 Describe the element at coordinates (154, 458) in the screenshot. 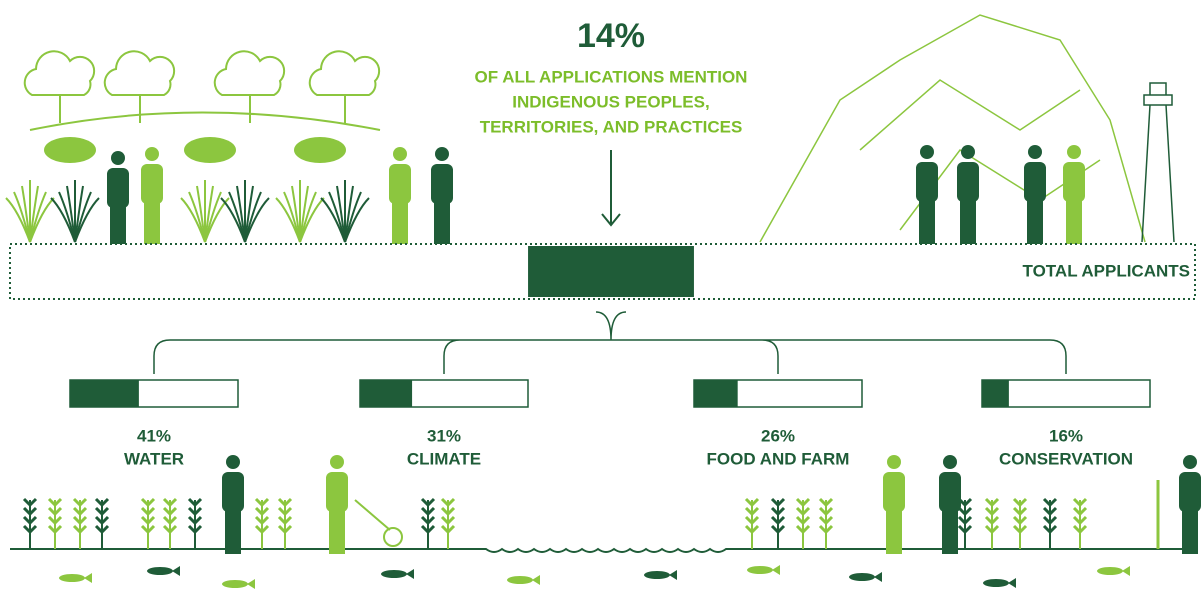

I see `category-label: WATER` at that location.